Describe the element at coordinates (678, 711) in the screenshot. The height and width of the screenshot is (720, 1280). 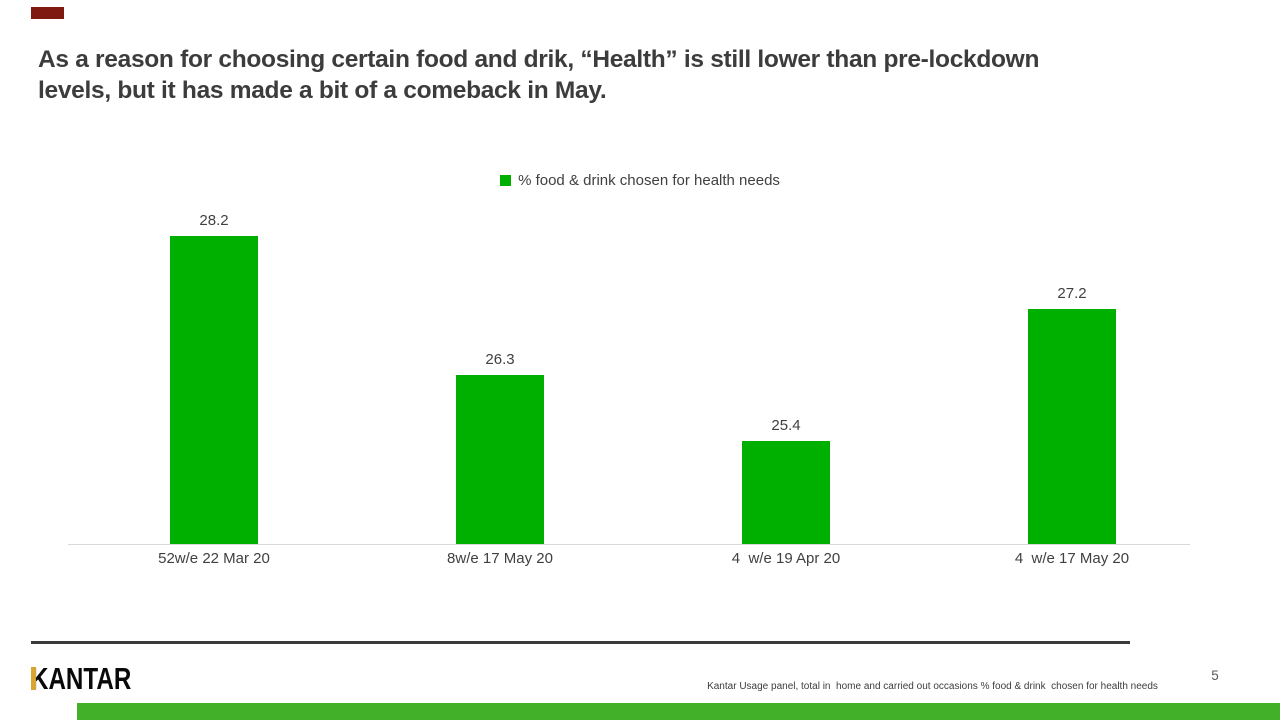
I see `bottom-accent-bar` at that location.